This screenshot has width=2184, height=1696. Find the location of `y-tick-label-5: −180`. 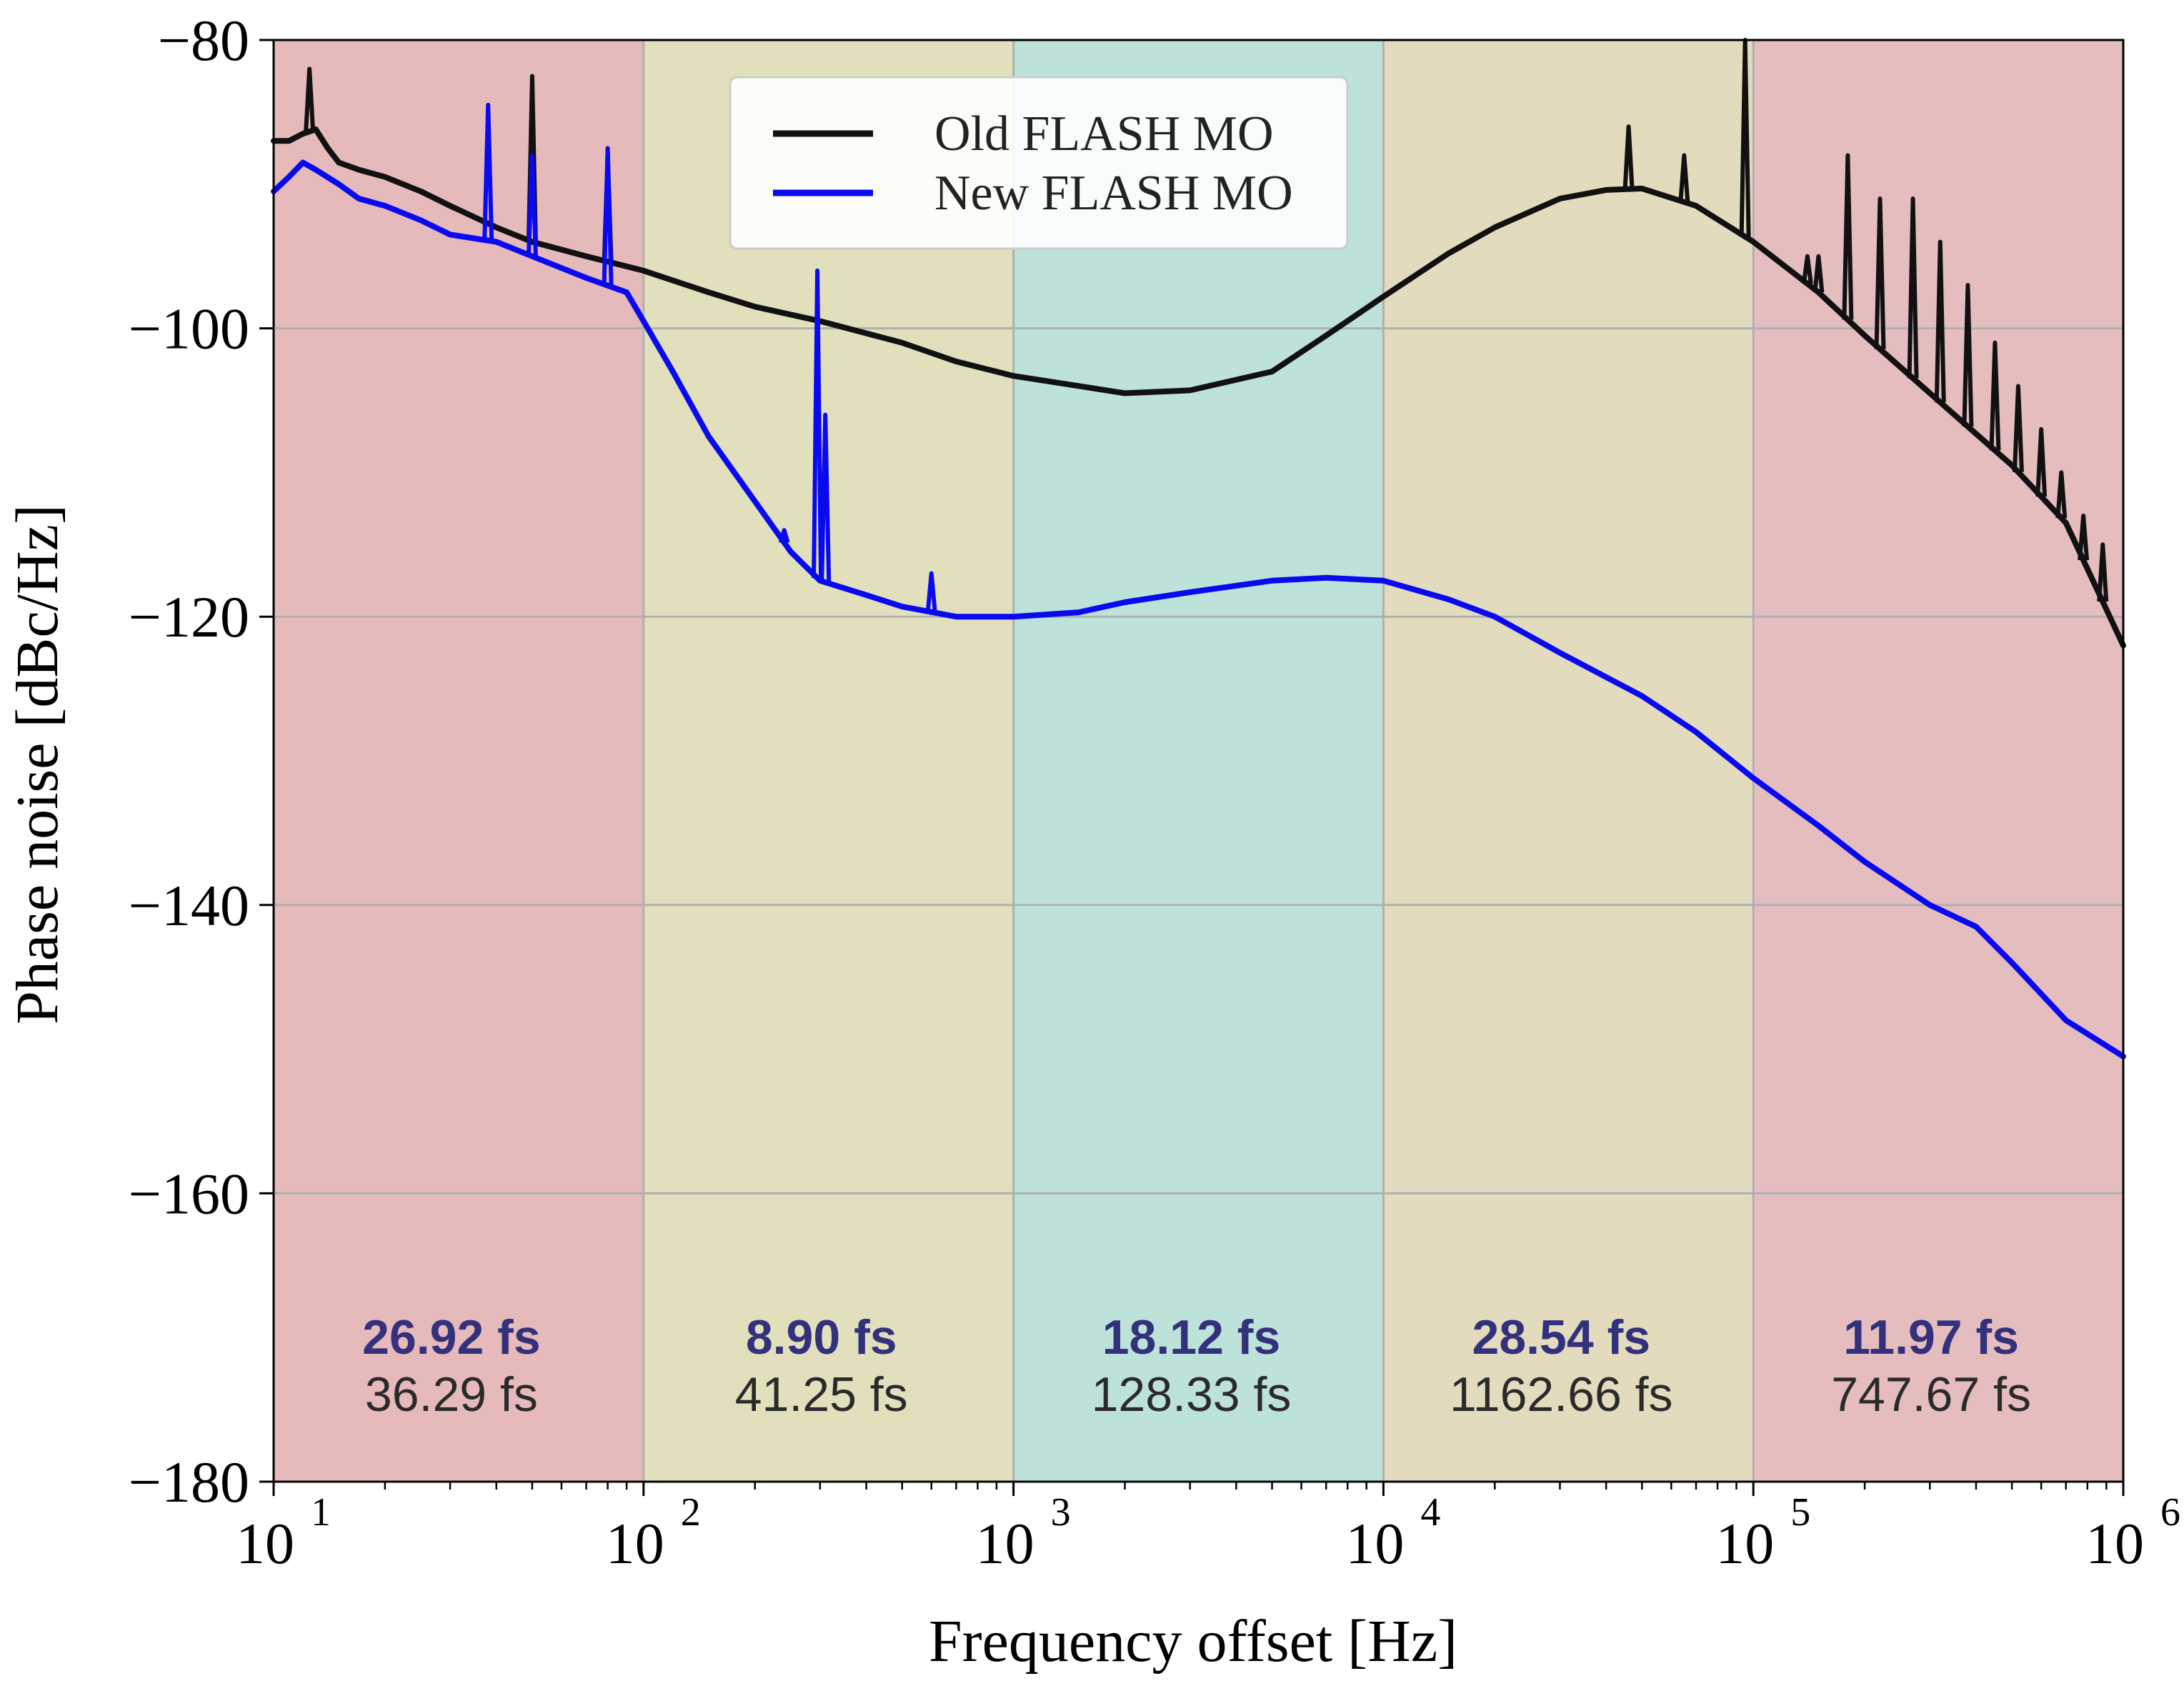

y-tick-label-5: −180 is located at coordinates (189, 1482).